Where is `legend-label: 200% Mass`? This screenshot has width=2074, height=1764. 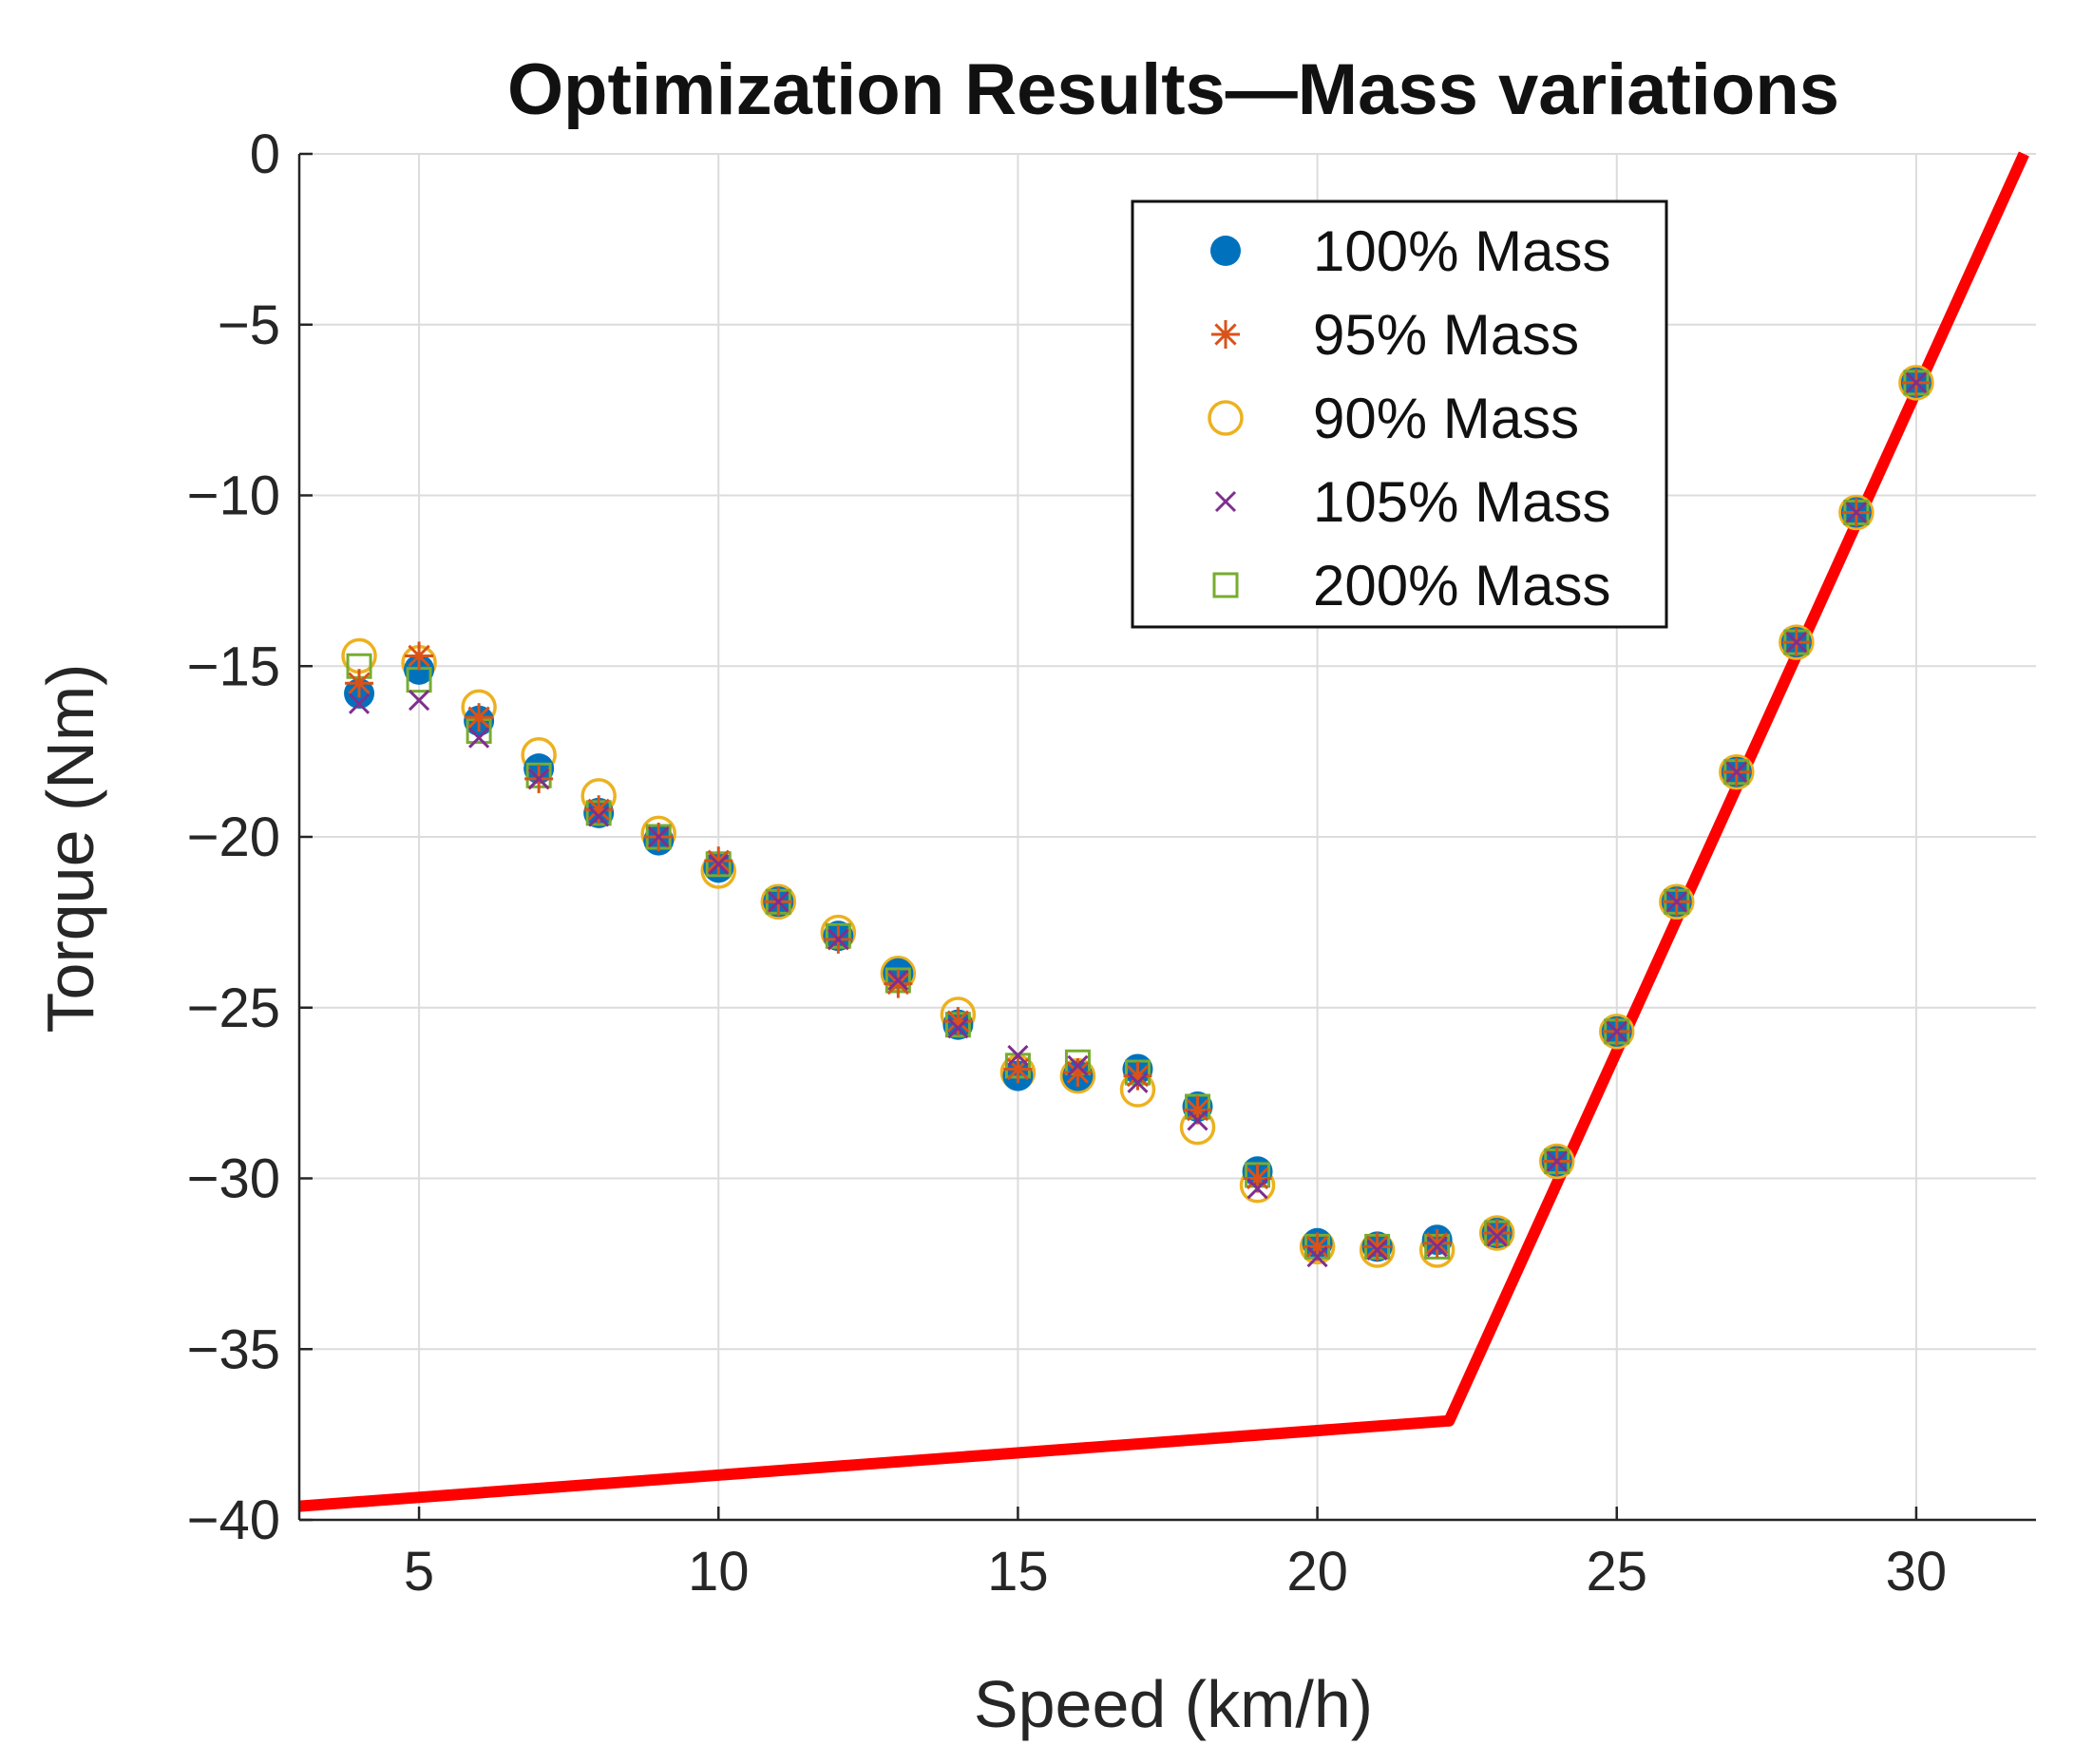
legend-label: 200% Mass is located at coordinates (1461, 585).